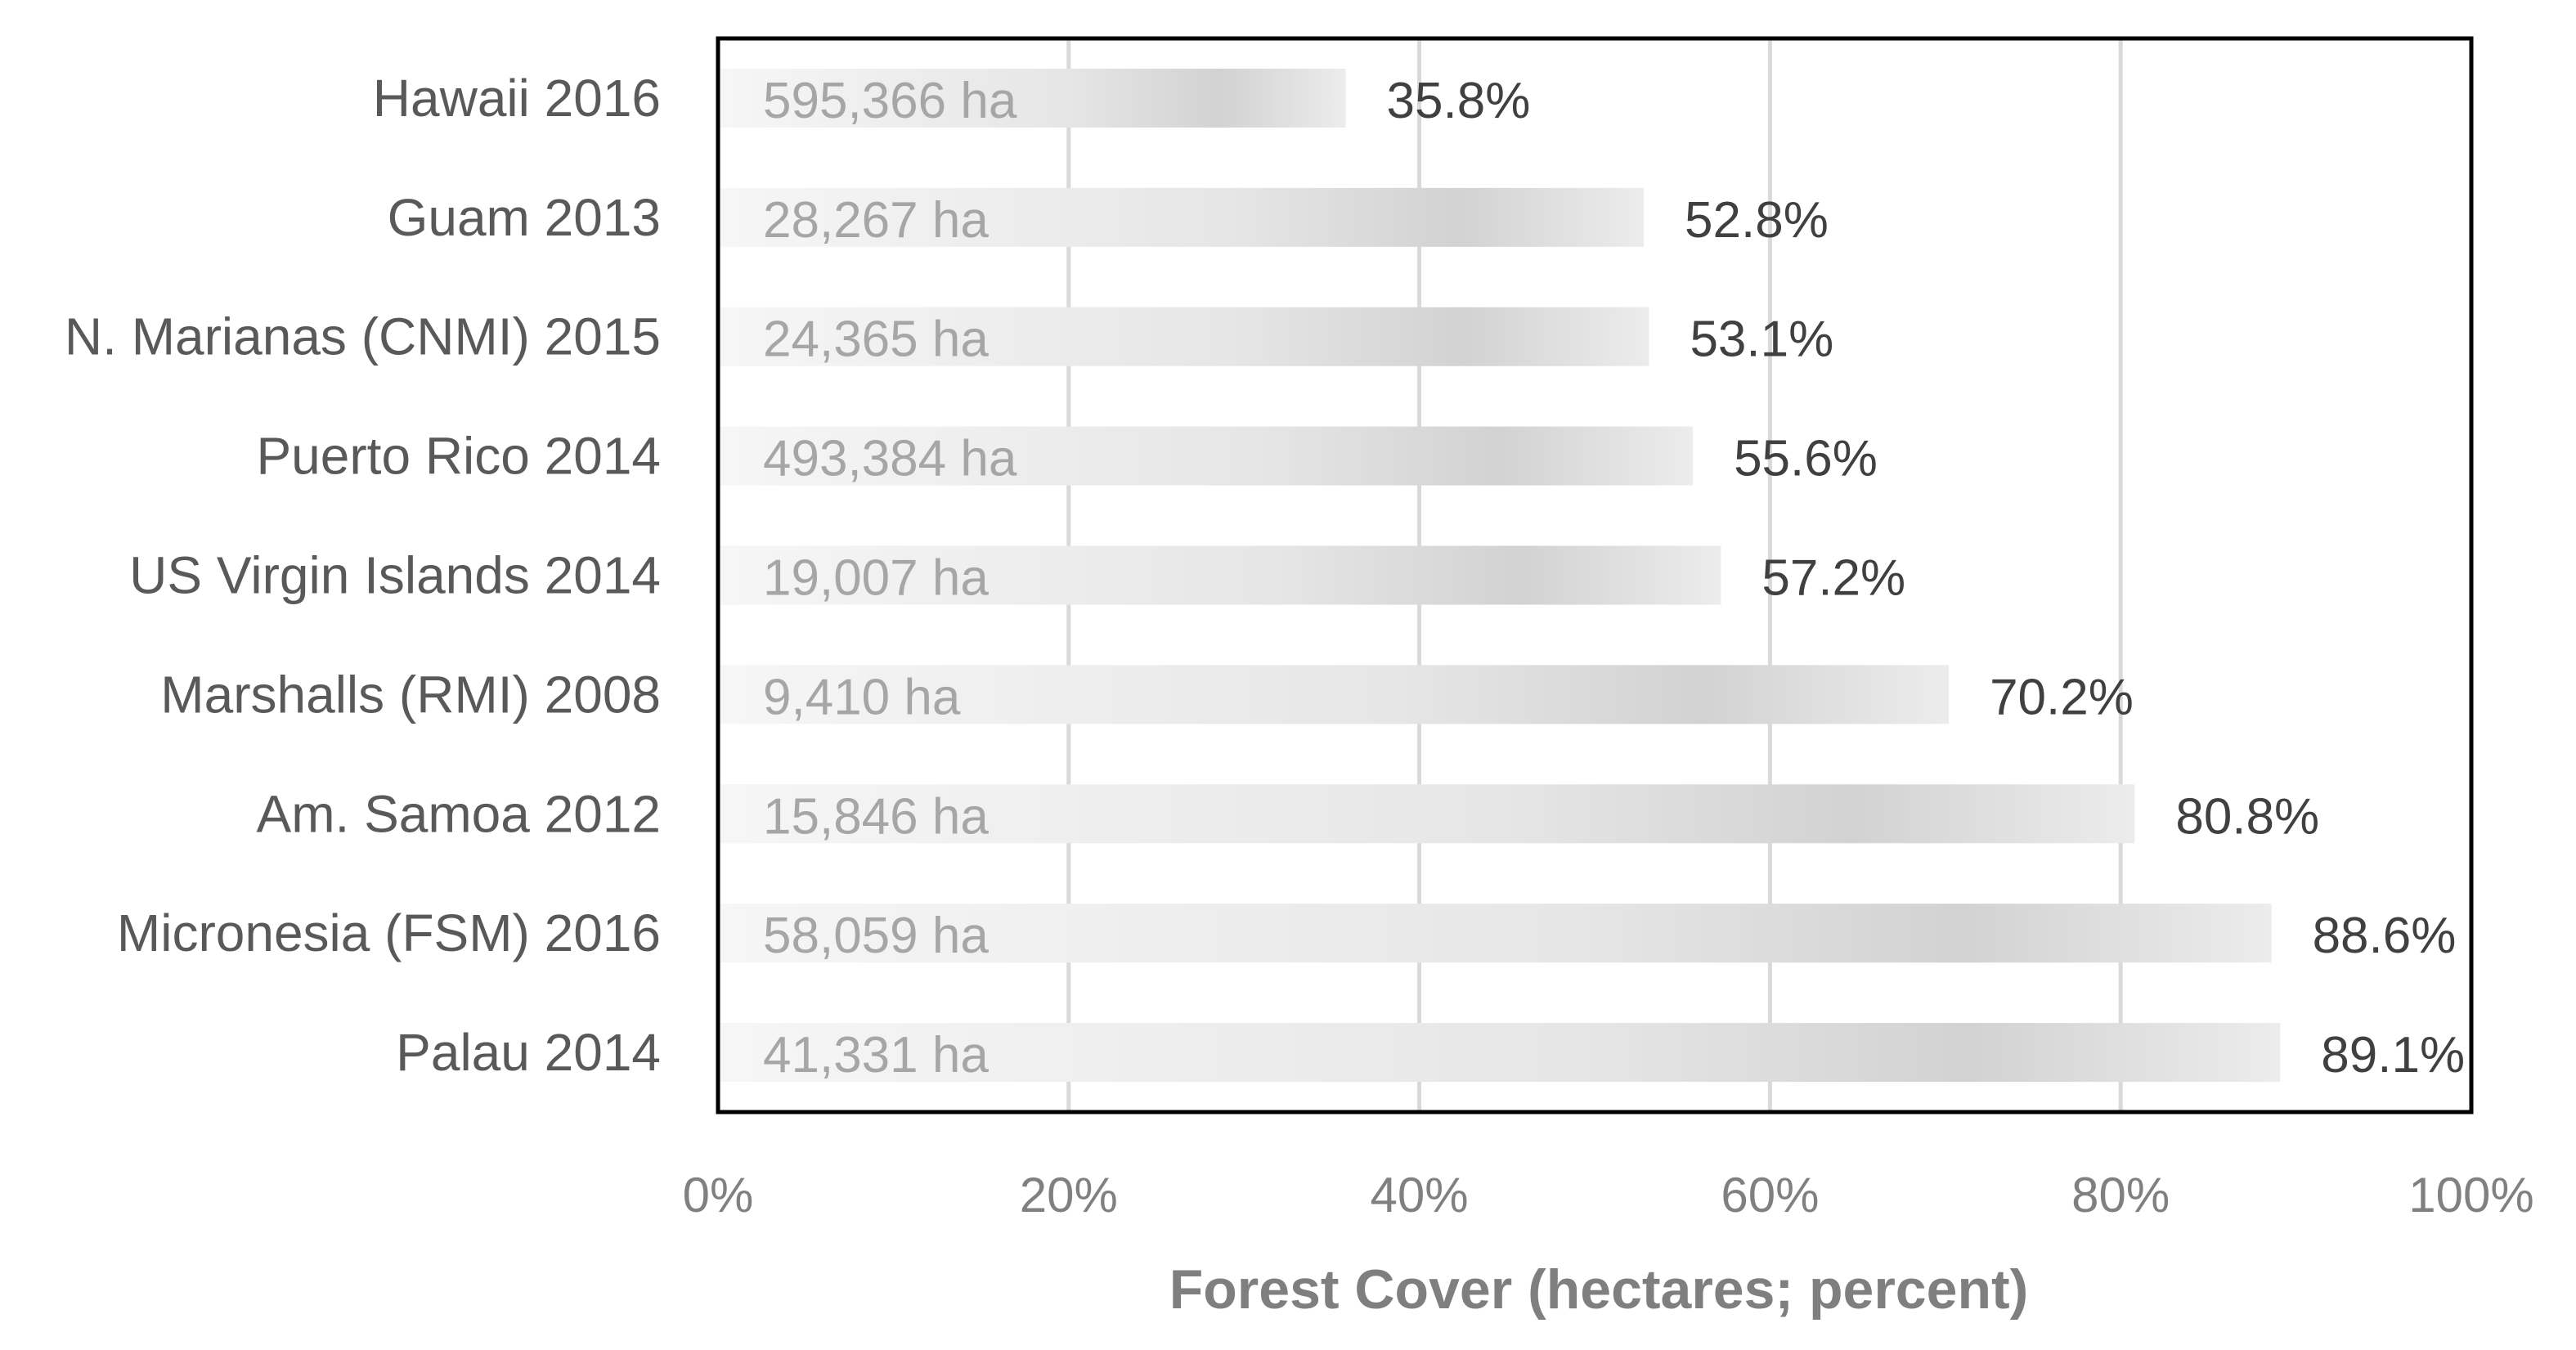 The image size is (2576, 1350). Describe the element at coordinates (2393, 1055) in the screenshot. I see `percent-label: 89.1%` at that location.